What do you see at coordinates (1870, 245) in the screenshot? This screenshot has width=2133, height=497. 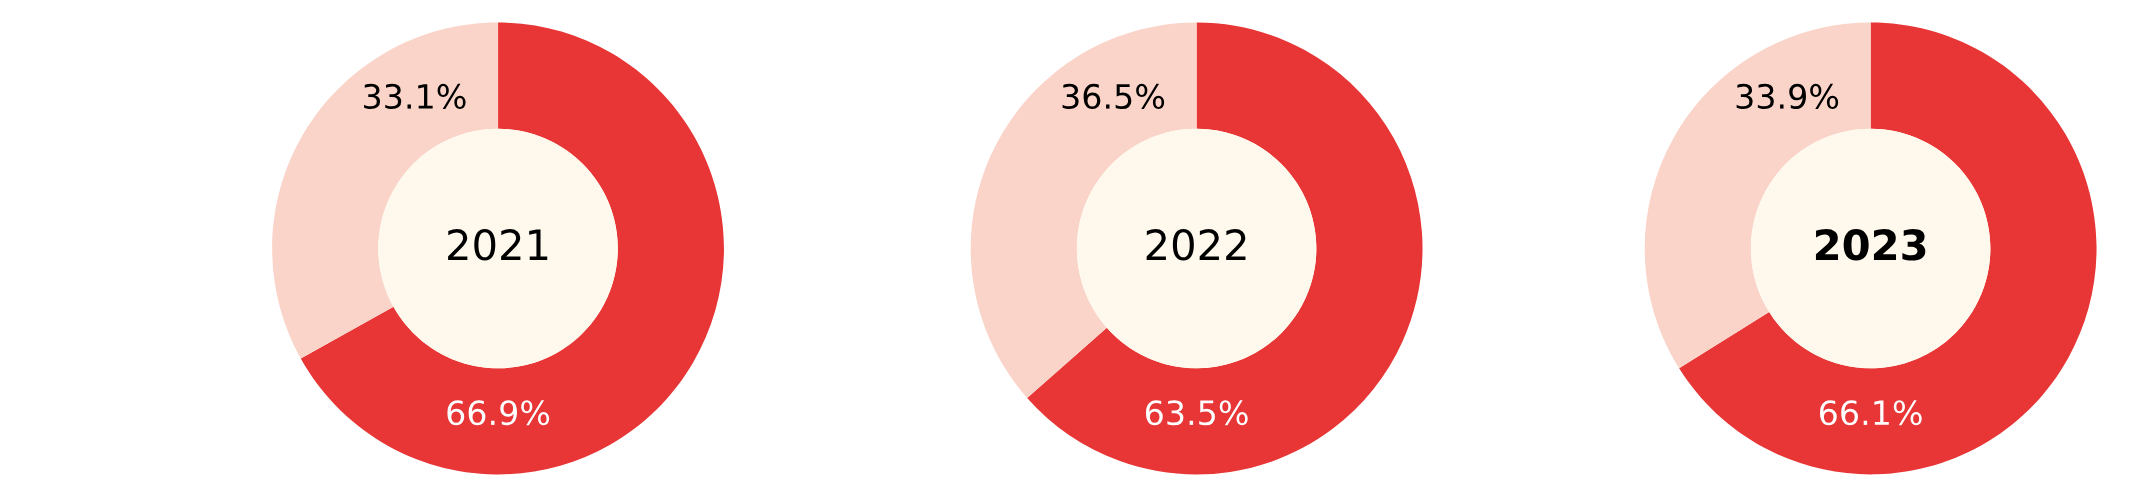 I see `text: 2023` at bounding box center [1870, 245].